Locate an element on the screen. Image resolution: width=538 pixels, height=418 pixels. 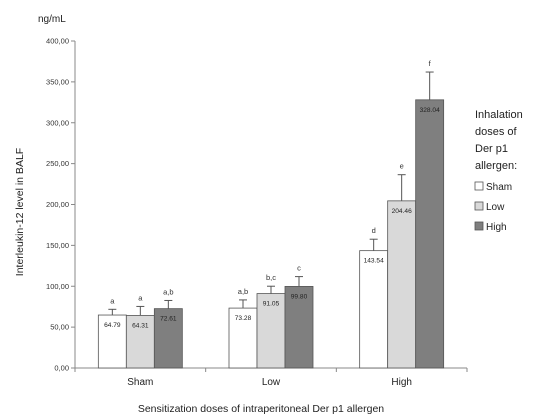
significance-label: c is located at coordinates (299, 268).